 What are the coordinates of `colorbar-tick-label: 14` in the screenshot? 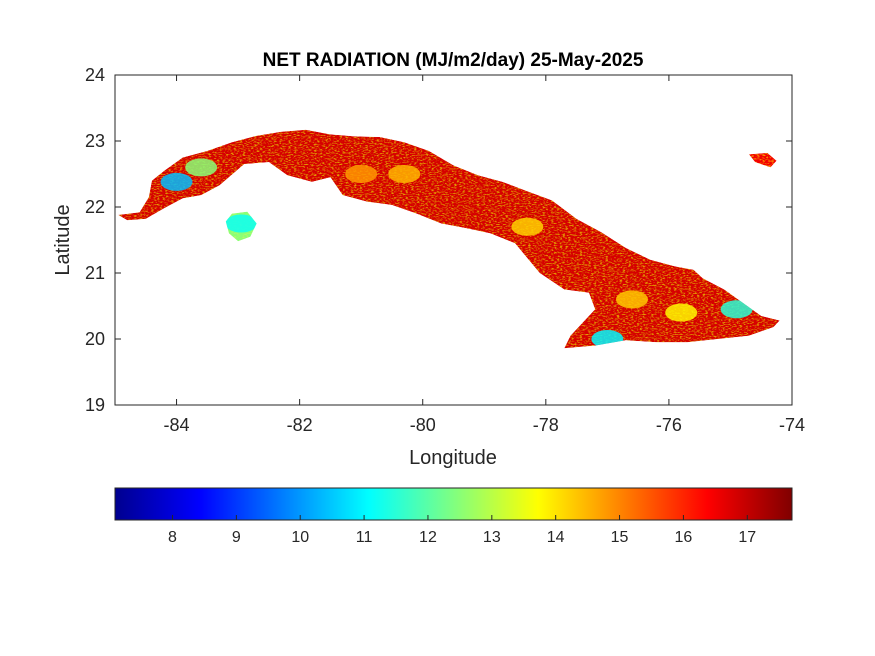 It's located at (556, 537).